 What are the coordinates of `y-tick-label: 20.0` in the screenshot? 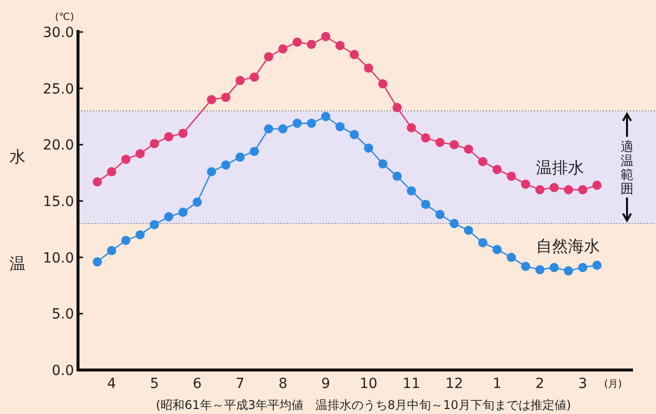 It's located at (58, 146).